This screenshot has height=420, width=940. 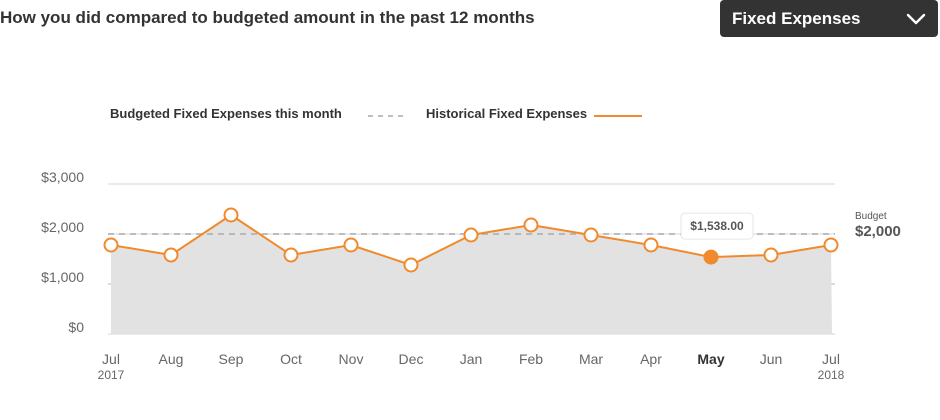 What do you see at coordinates (531, 359) in the screenshot?
I see `x-tick-label: Feb` at bounding box center [531, 359].